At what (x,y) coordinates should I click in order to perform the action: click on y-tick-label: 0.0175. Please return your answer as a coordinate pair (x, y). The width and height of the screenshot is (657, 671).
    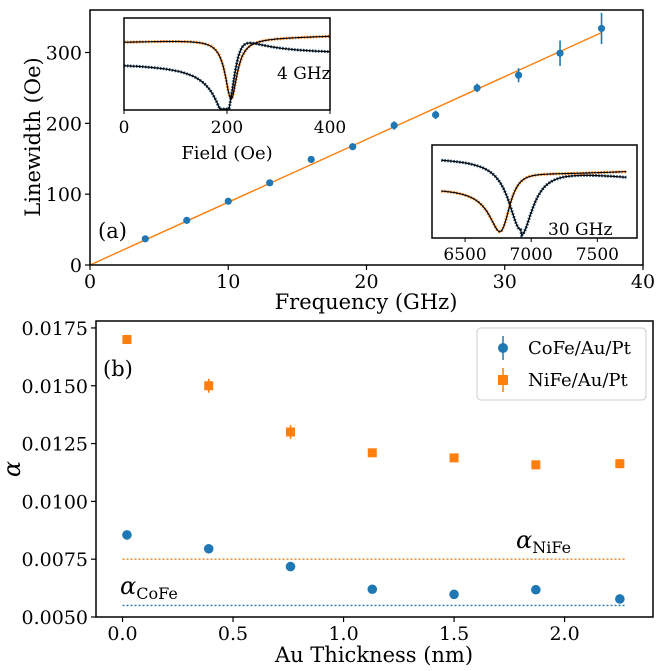
    Looking at the image, I should click on (55, 329).